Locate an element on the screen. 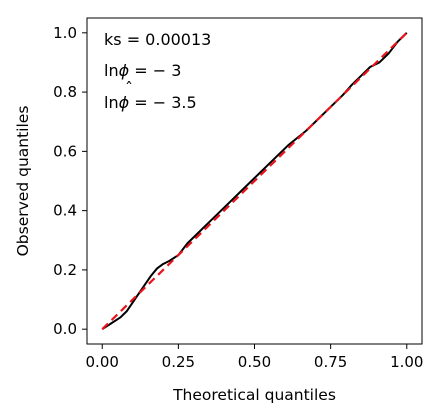 This screenshot has height=418, width=443. annotation-lnphi-part: ln is located at coordinates (111, 70).